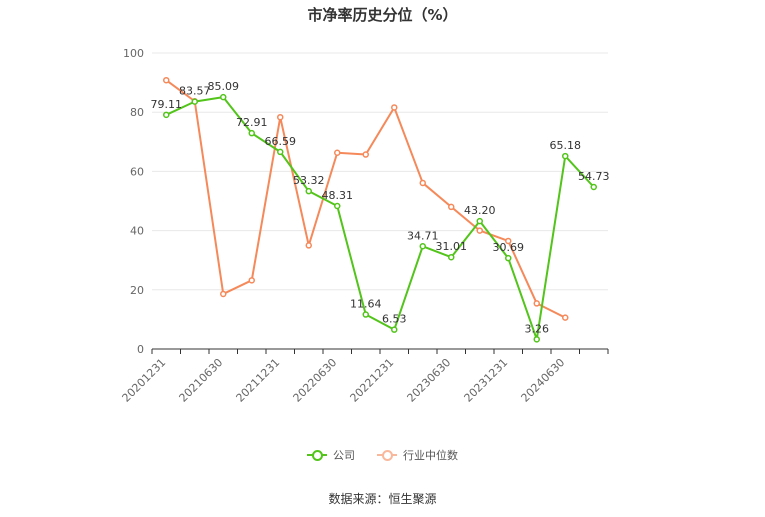 The height and width of the screenshot is (517, 765). Describe the element at coordinates (201, 380) in the screenshot. I see `x-tick-label: 20210630` at that location.